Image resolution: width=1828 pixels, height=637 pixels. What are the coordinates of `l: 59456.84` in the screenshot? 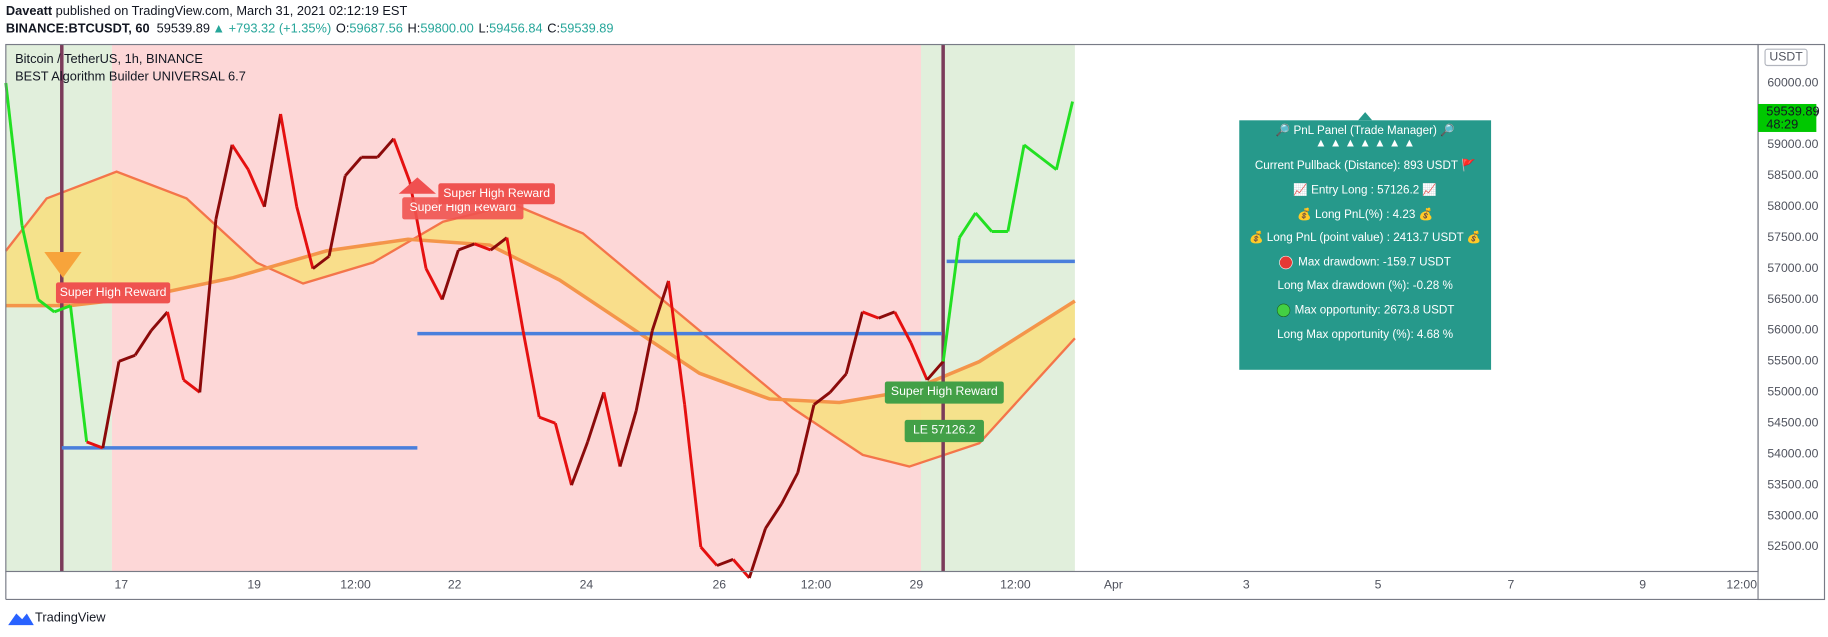 It's located at (515, 28).